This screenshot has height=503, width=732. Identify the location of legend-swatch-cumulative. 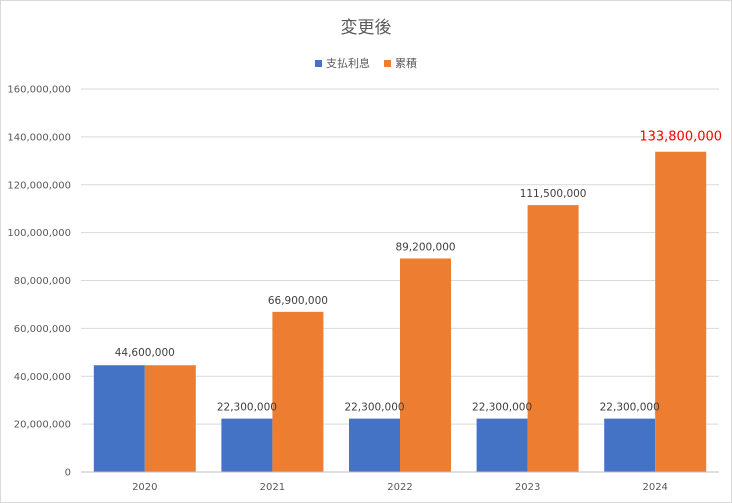
(387, 63).